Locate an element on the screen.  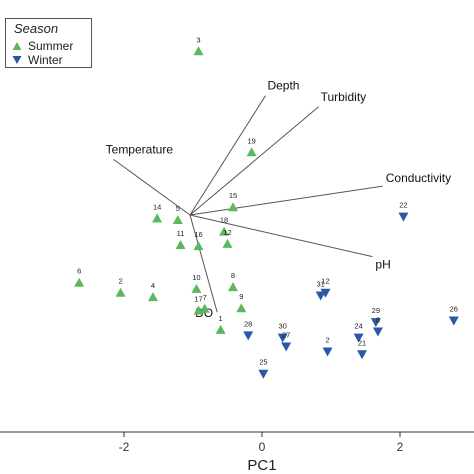
point-label: 17 is located at coordinates (198, 298).